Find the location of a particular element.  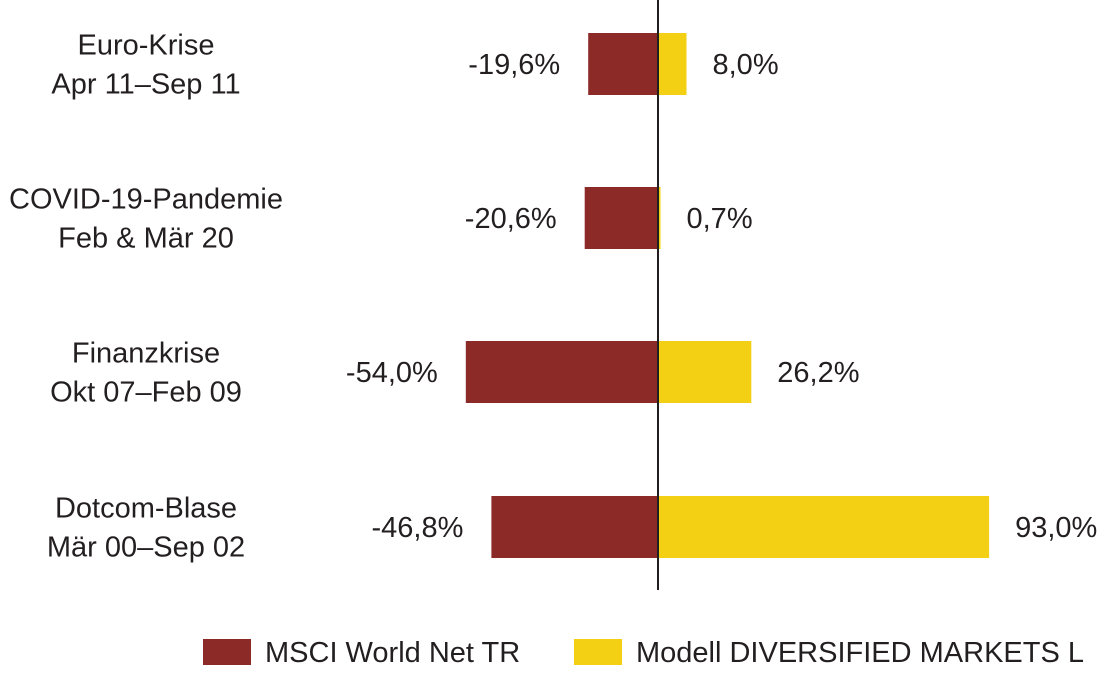

bar-msci-world-net-tr-dotcom-blase is located at coordinates (574, 527).